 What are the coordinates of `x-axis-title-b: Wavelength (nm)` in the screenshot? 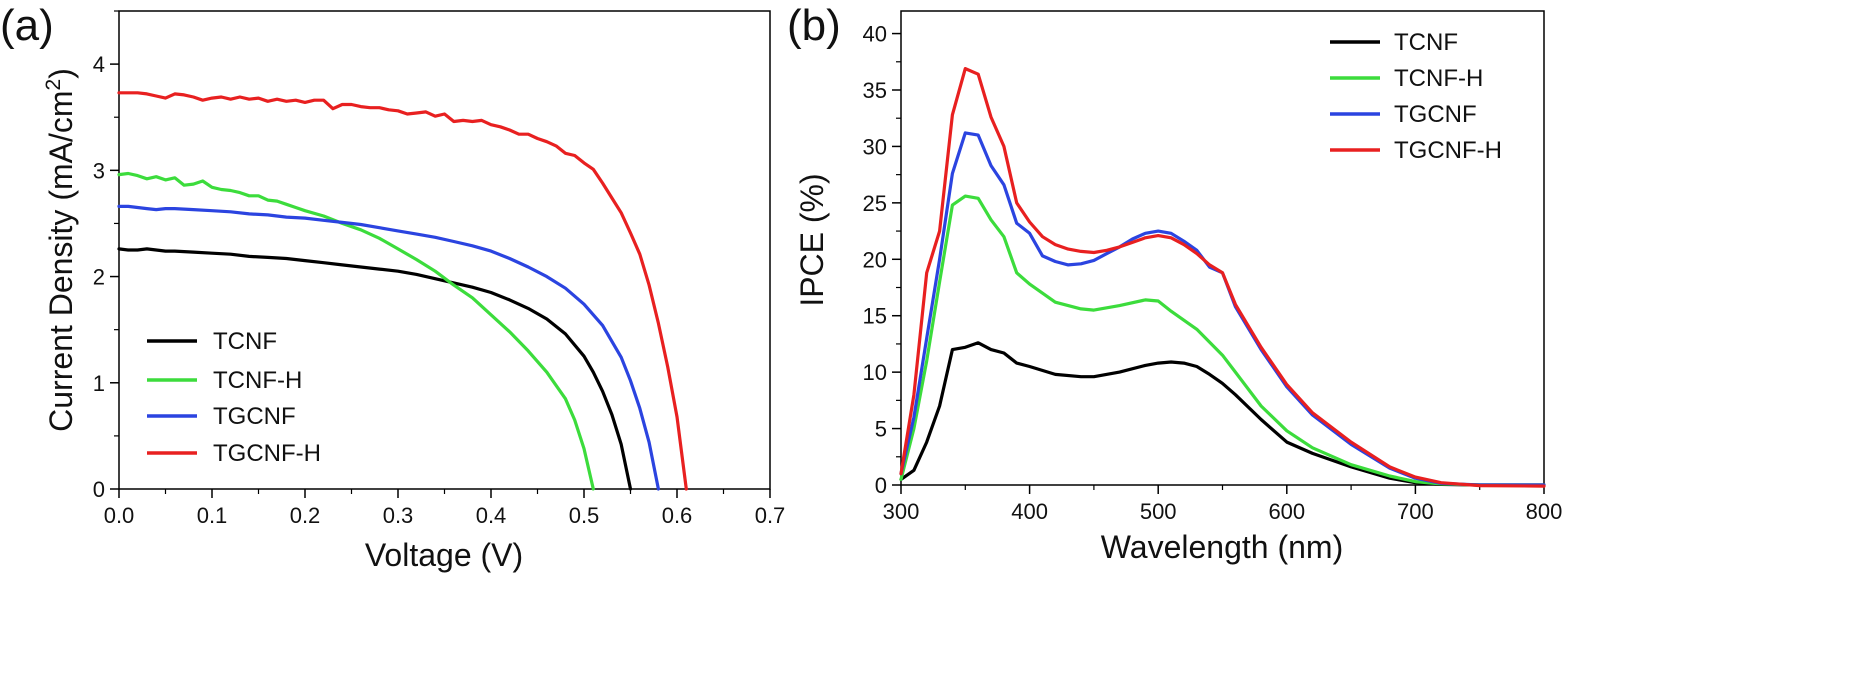 It's located at (1222, 547).